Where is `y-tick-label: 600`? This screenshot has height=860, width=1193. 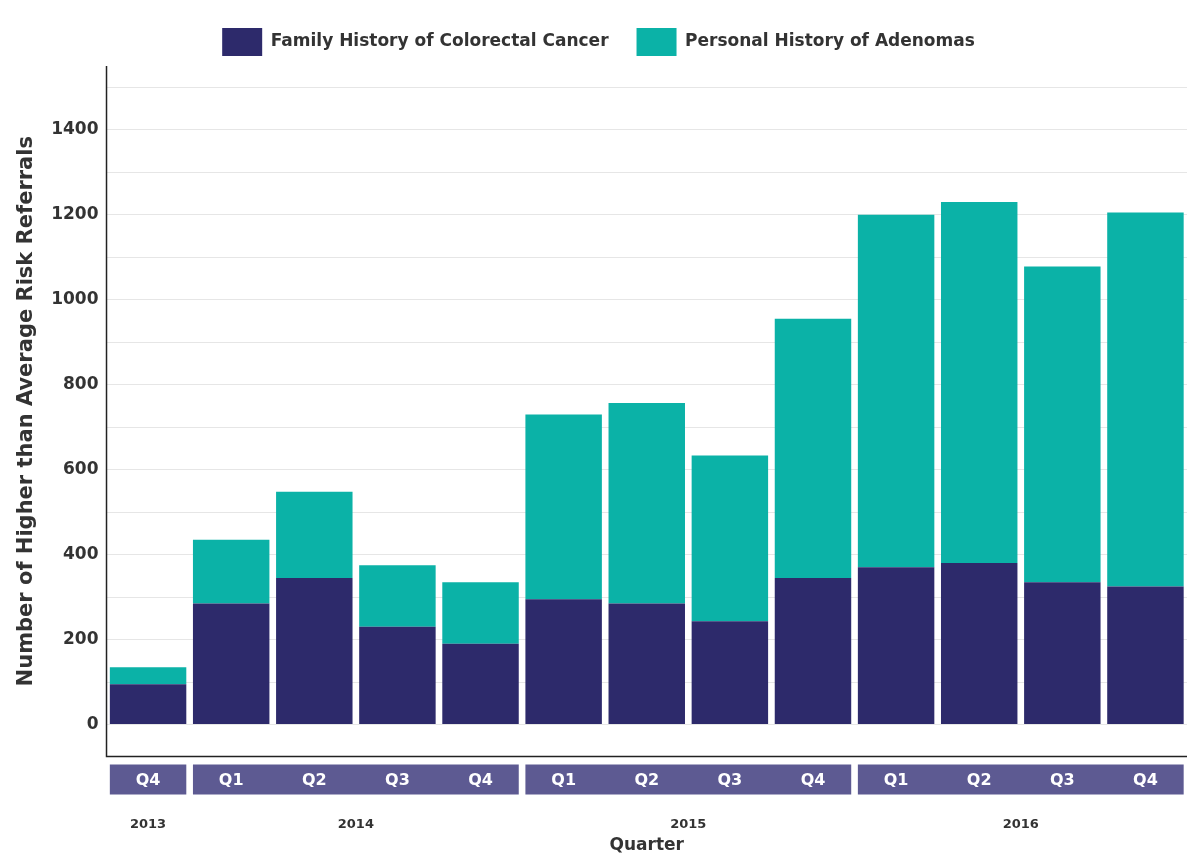
y-tick-label: 600 is located at coordinates (81, 468).